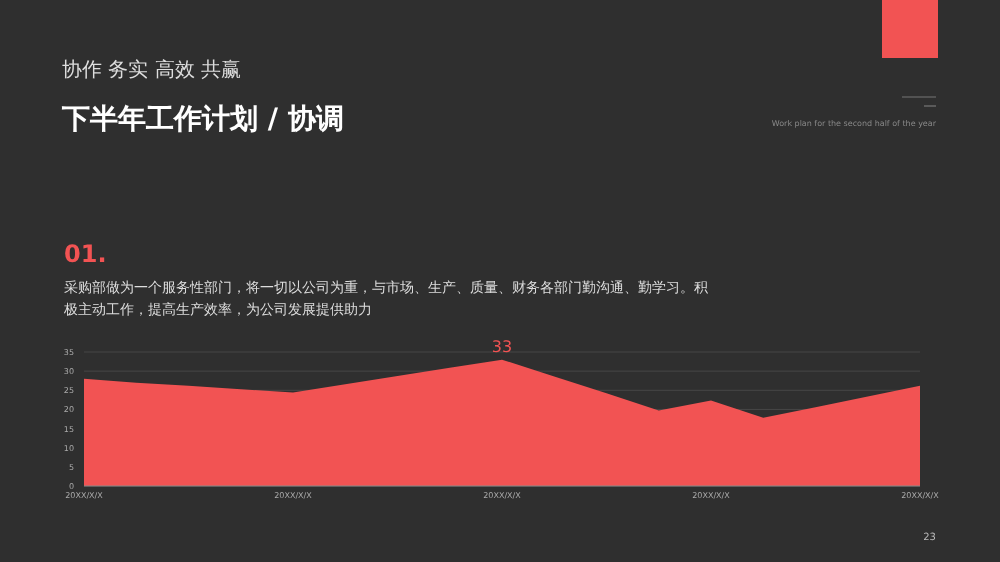  Describe the element at coordinates (85, 254) in the screenshot. I see `text: 01.` at that location.